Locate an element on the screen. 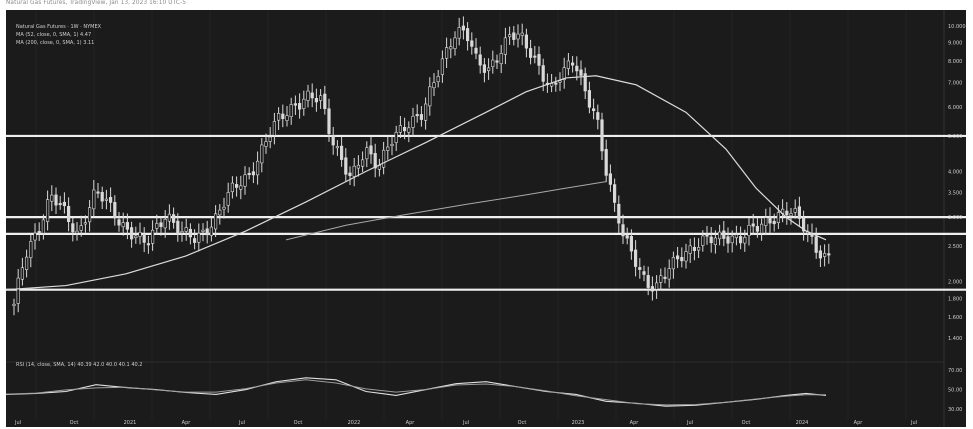 This screenshot has height=429, width=973. legend-ma-short: MA (52, close, 0, SMA, 1) 4.47 is located at coordinates (54, 35).